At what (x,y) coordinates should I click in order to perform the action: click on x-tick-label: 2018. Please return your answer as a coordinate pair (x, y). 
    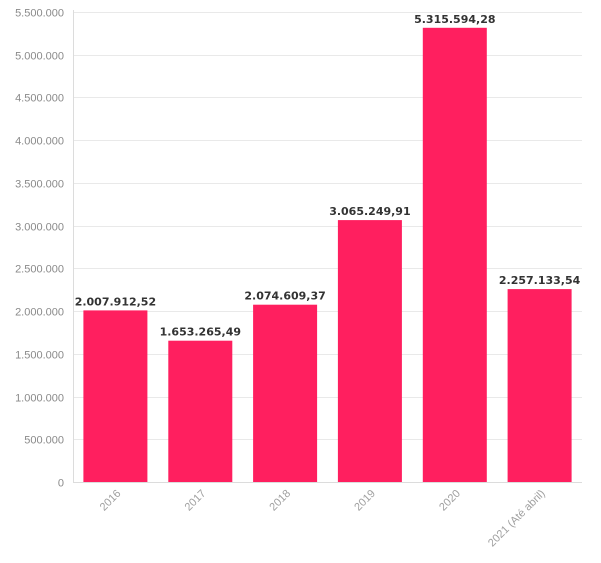
    Looking at the image, I should click on (280, 501).